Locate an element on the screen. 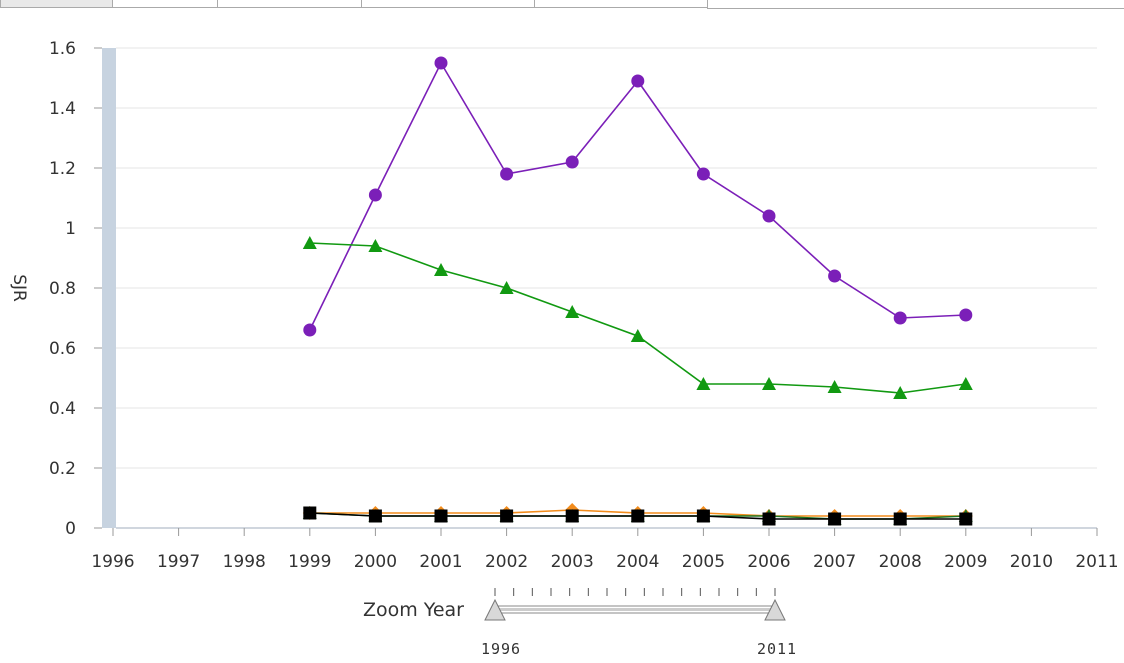 The height and width of the screenshot is (663, 1124). zoom-end-value: 2011 is located at coordinates (777, 649).